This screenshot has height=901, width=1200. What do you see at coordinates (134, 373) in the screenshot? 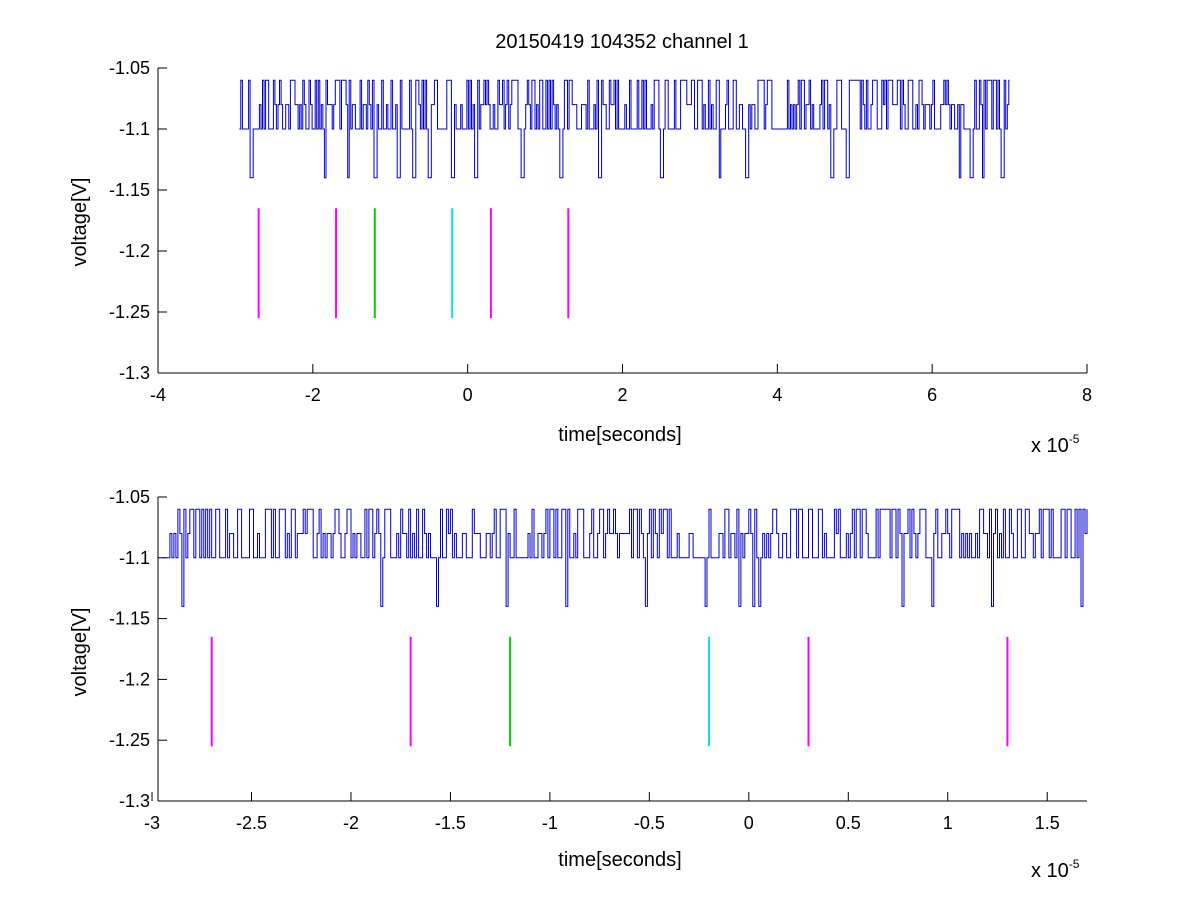
I see `top-y-tick-label: -1.3` at bounding box center [134, 373].